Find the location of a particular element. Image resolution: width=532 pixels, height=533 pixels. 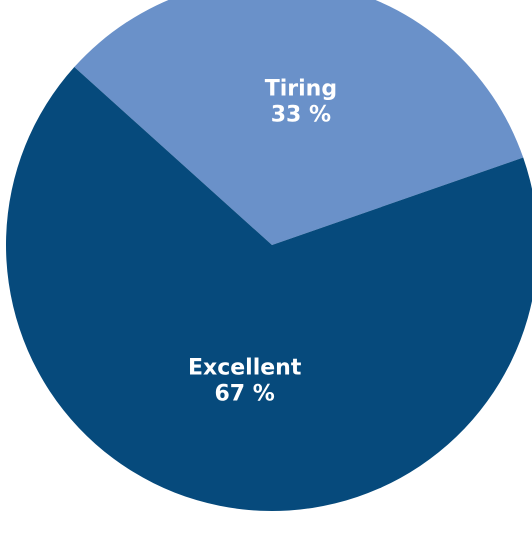

slice-label-excellent: Excellent 67 % is located at coordinates (245, 381).